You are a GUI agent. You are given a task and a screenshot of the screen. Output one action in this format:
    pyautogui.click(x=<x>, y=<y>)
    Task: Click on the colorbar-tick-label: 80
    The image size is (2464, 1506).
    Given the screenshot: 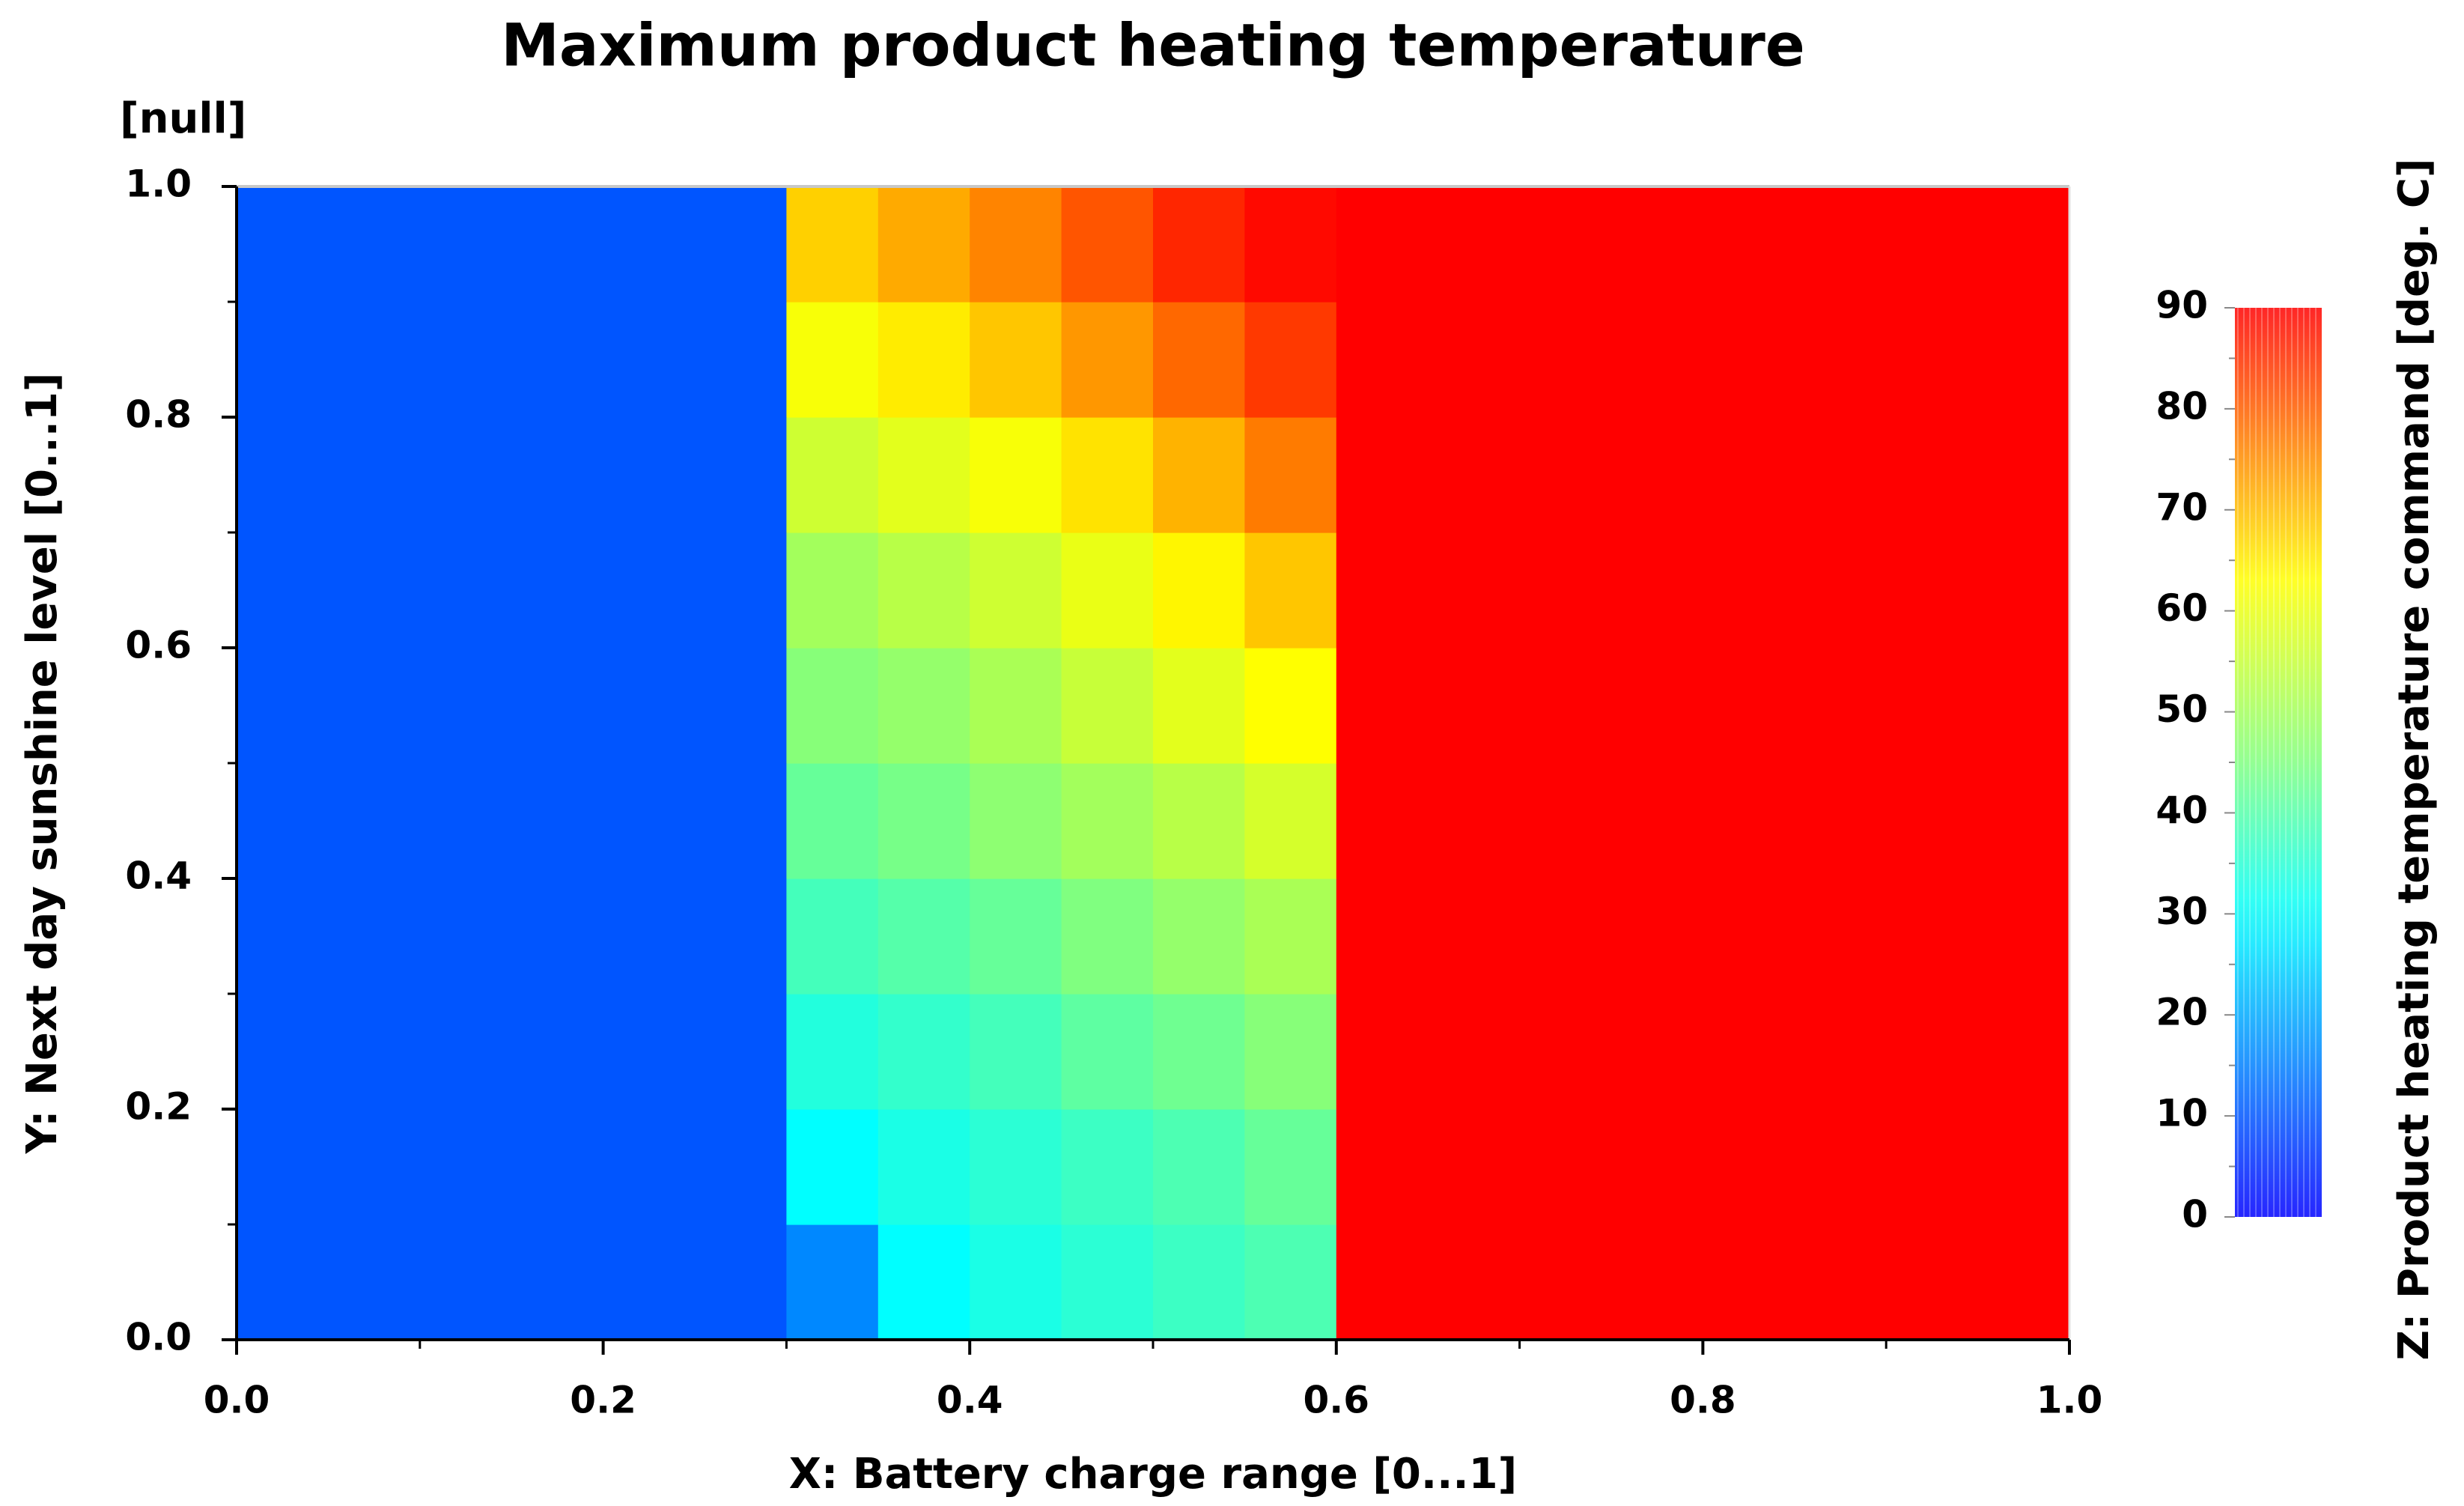 What is the action you would take?
    pyautogui.click(x=2182, y=406)
    